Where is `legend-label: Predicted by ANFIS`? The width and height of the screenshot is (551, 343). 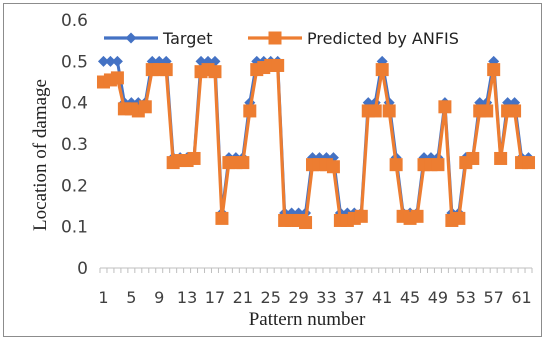 legend-label: Predicted by ANFIS is located at coordinates (383, 38).